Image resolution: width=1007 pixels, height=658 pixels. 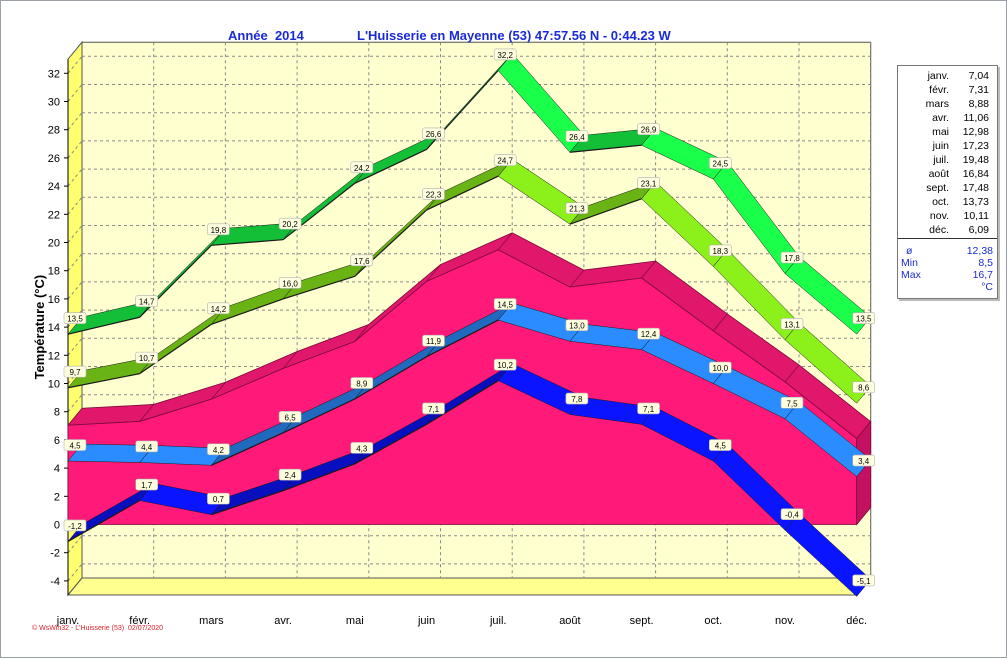 I want to click on legend-month: mai, so click(x=940, y=132).